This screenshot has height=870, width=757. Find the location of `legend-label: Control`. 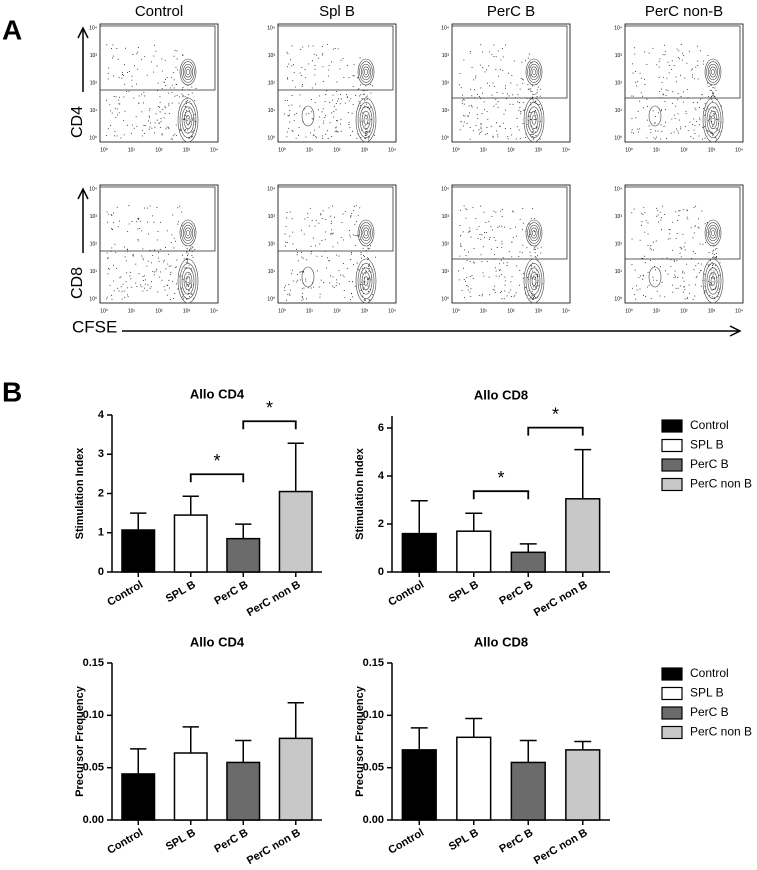

legend-label: Control is located at coordinates (709, 425).